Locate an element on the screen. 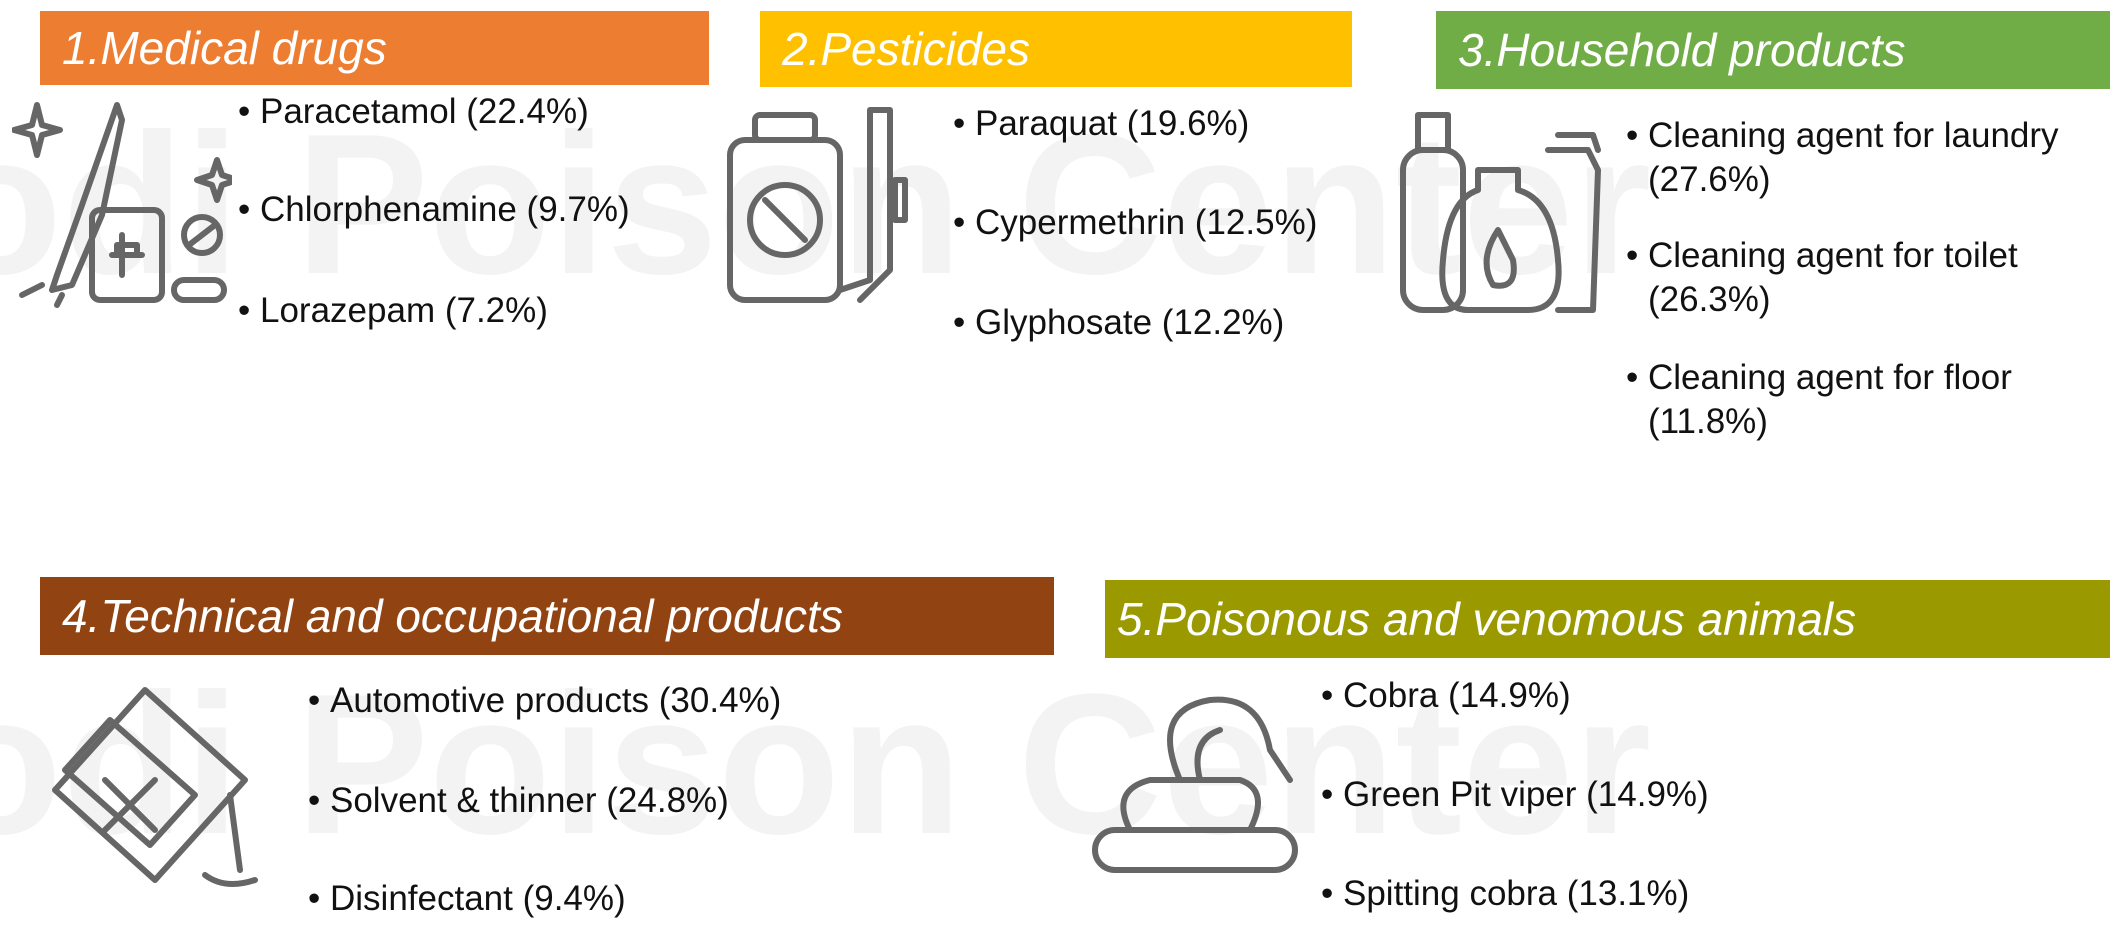 Image resolution: width=2110 pixels, height=932 pixels. list-item: Spitting cobra (13.1%) is located at coordinates (1505, 894).